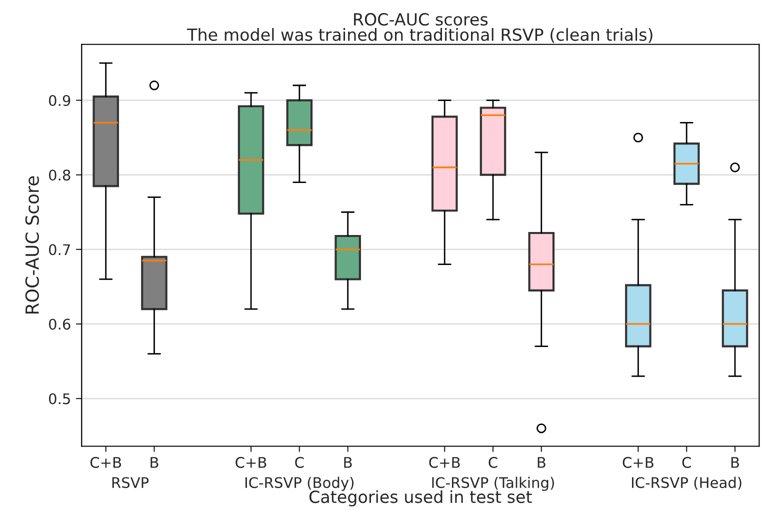 The width and height of the screenshot is (763, 510). What do you see at coordinates (421, 19) in the screenshot?
I see `chart-title: ROC-AUC scores` at bounding box center [421, 19].